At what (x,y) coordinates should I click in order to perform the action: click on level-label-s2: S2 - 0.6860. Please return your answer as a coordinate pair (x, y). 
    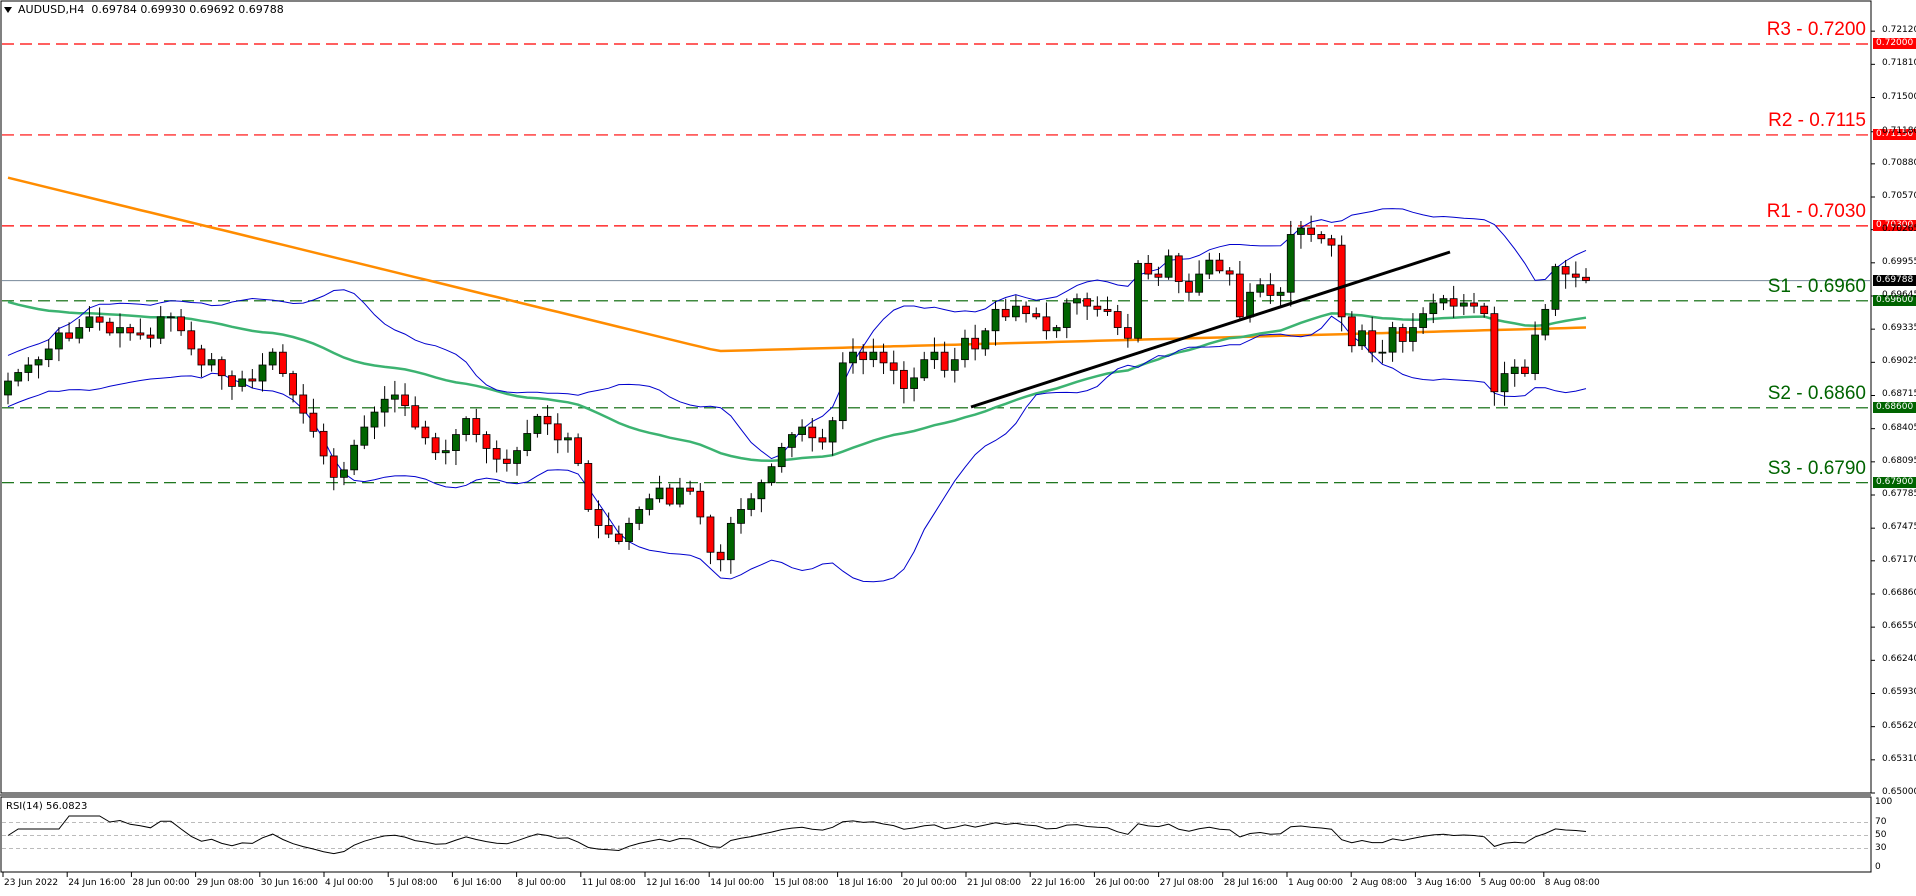
    Looking at the image, I should click on (1816, 393).